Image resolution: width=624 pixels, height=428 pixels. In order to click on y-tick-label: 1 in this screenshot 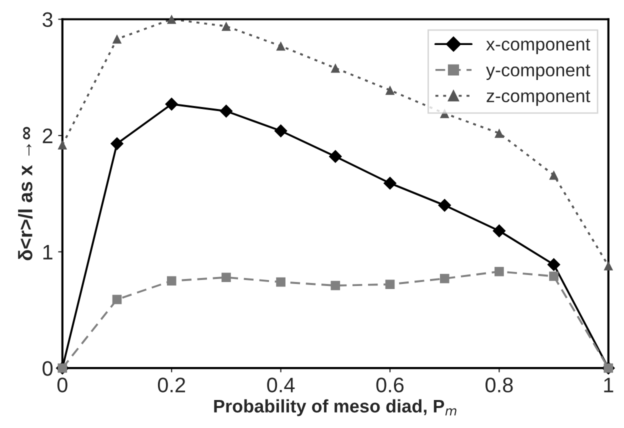, I will do `click(47, 252)`.